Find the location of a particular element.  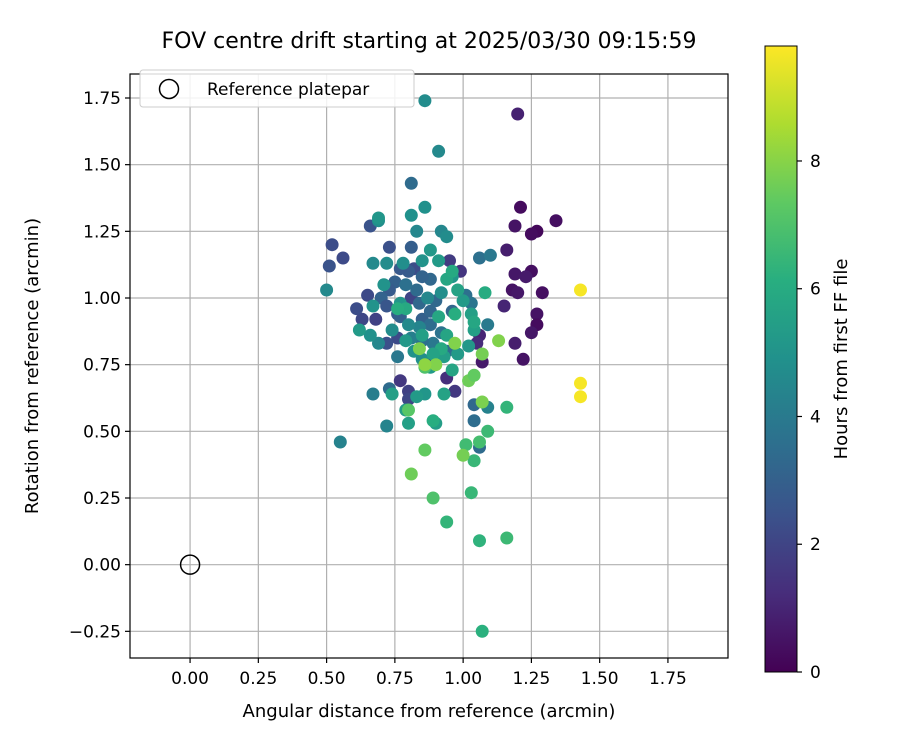

colorbar-tick-label: 8 is located at coordinates (815, 162).